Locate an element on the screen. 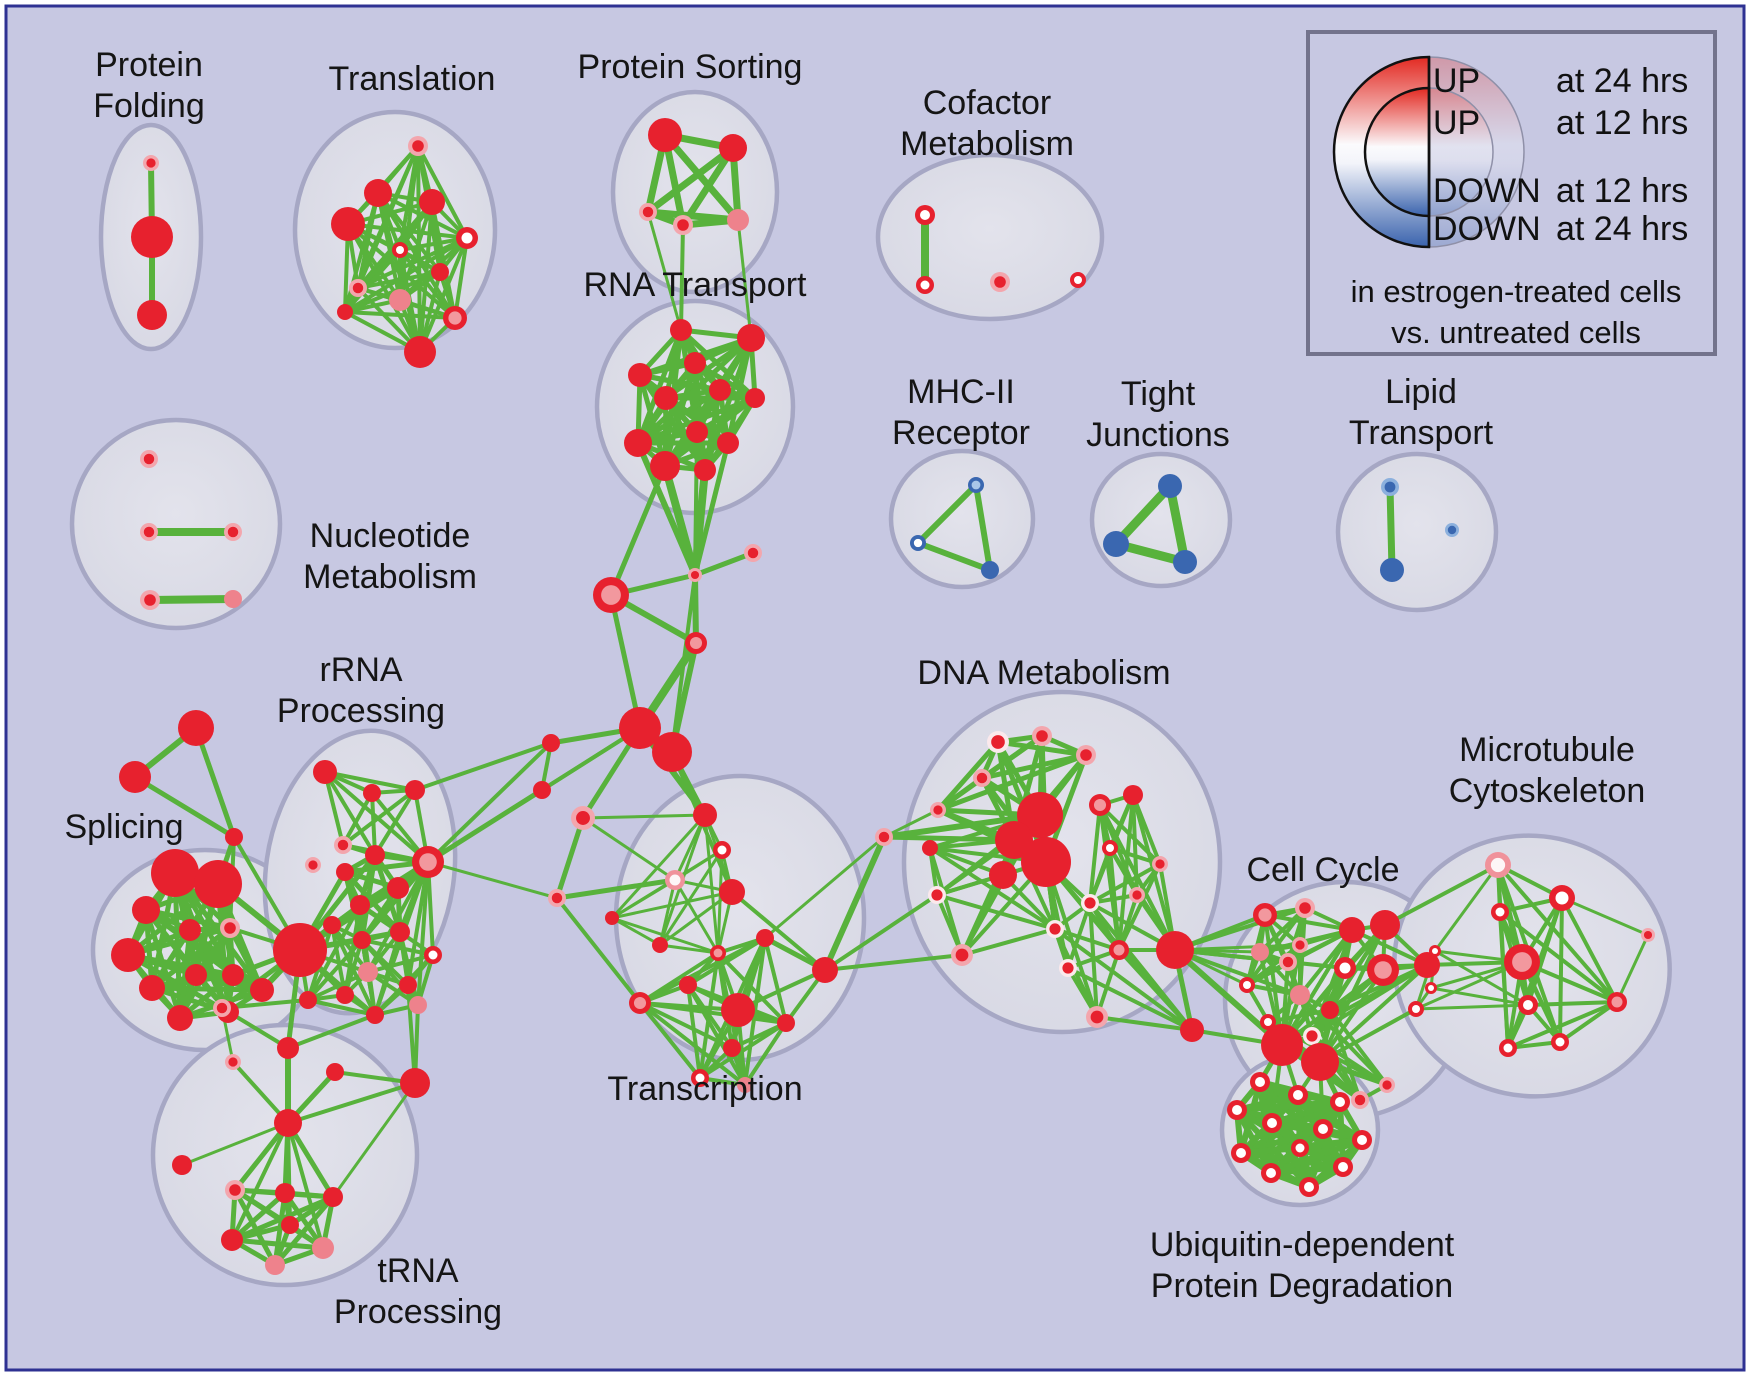  cluster-splicing-label: Splicing is located at coordinates (123, 827).